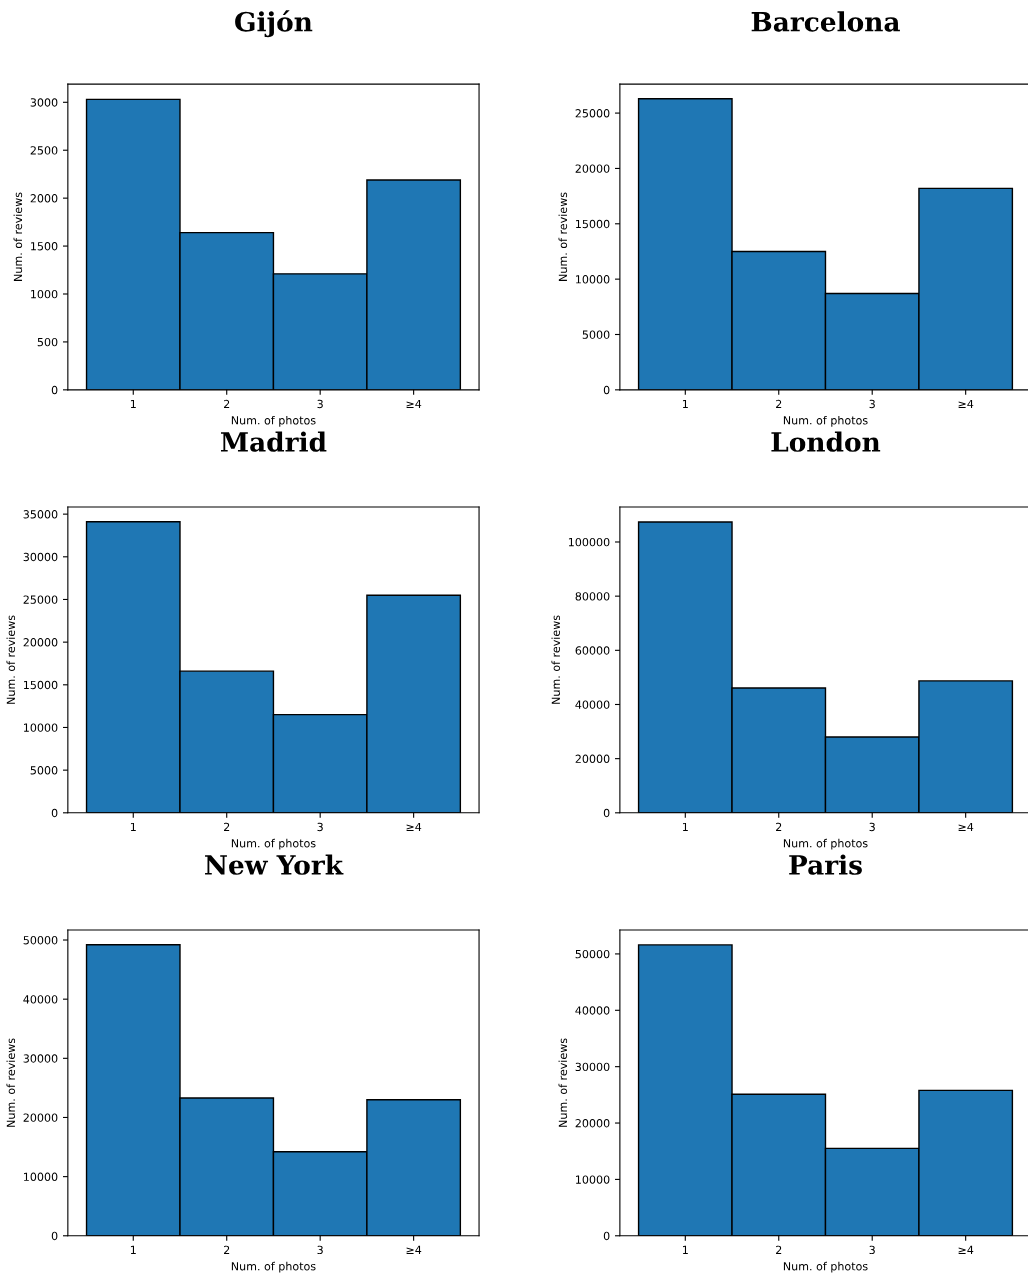 Image resolution: width=1028 pixels, height=1274 pixels. What do you see at coordinates (47, 342) in the screenshot?
I see `y-tick-label: 500` at bounding box center [47, 342].